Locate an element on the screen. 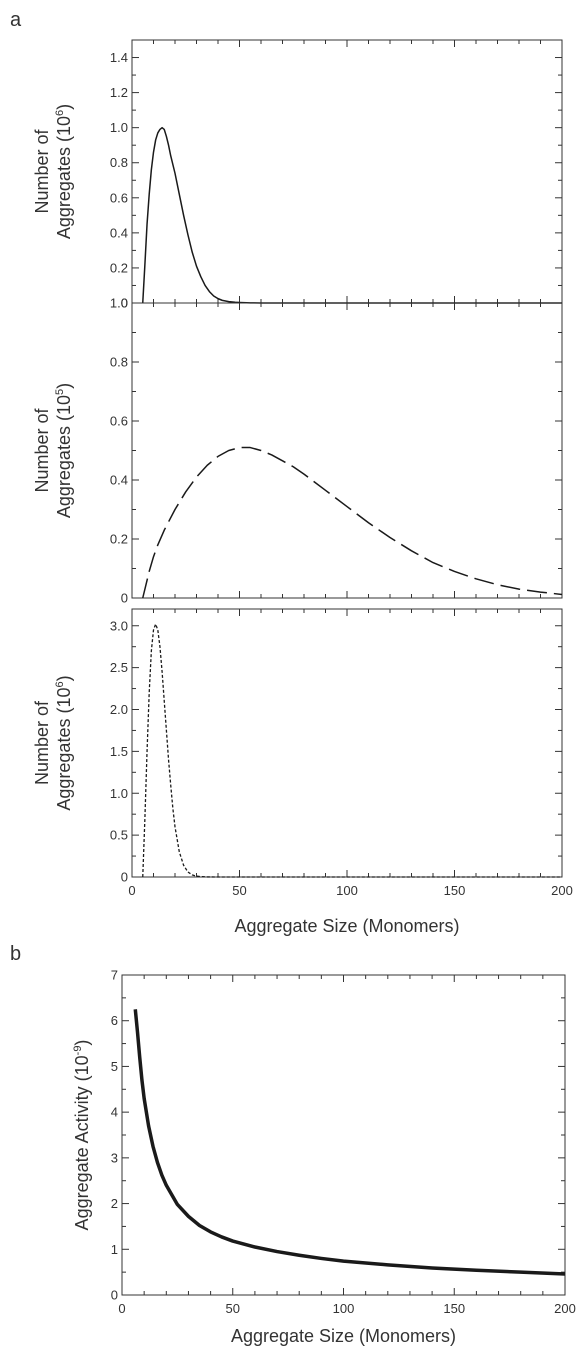 This screenshot has width=581, height=1357. panel-letter-b: b is located at coordinates (15, 954).